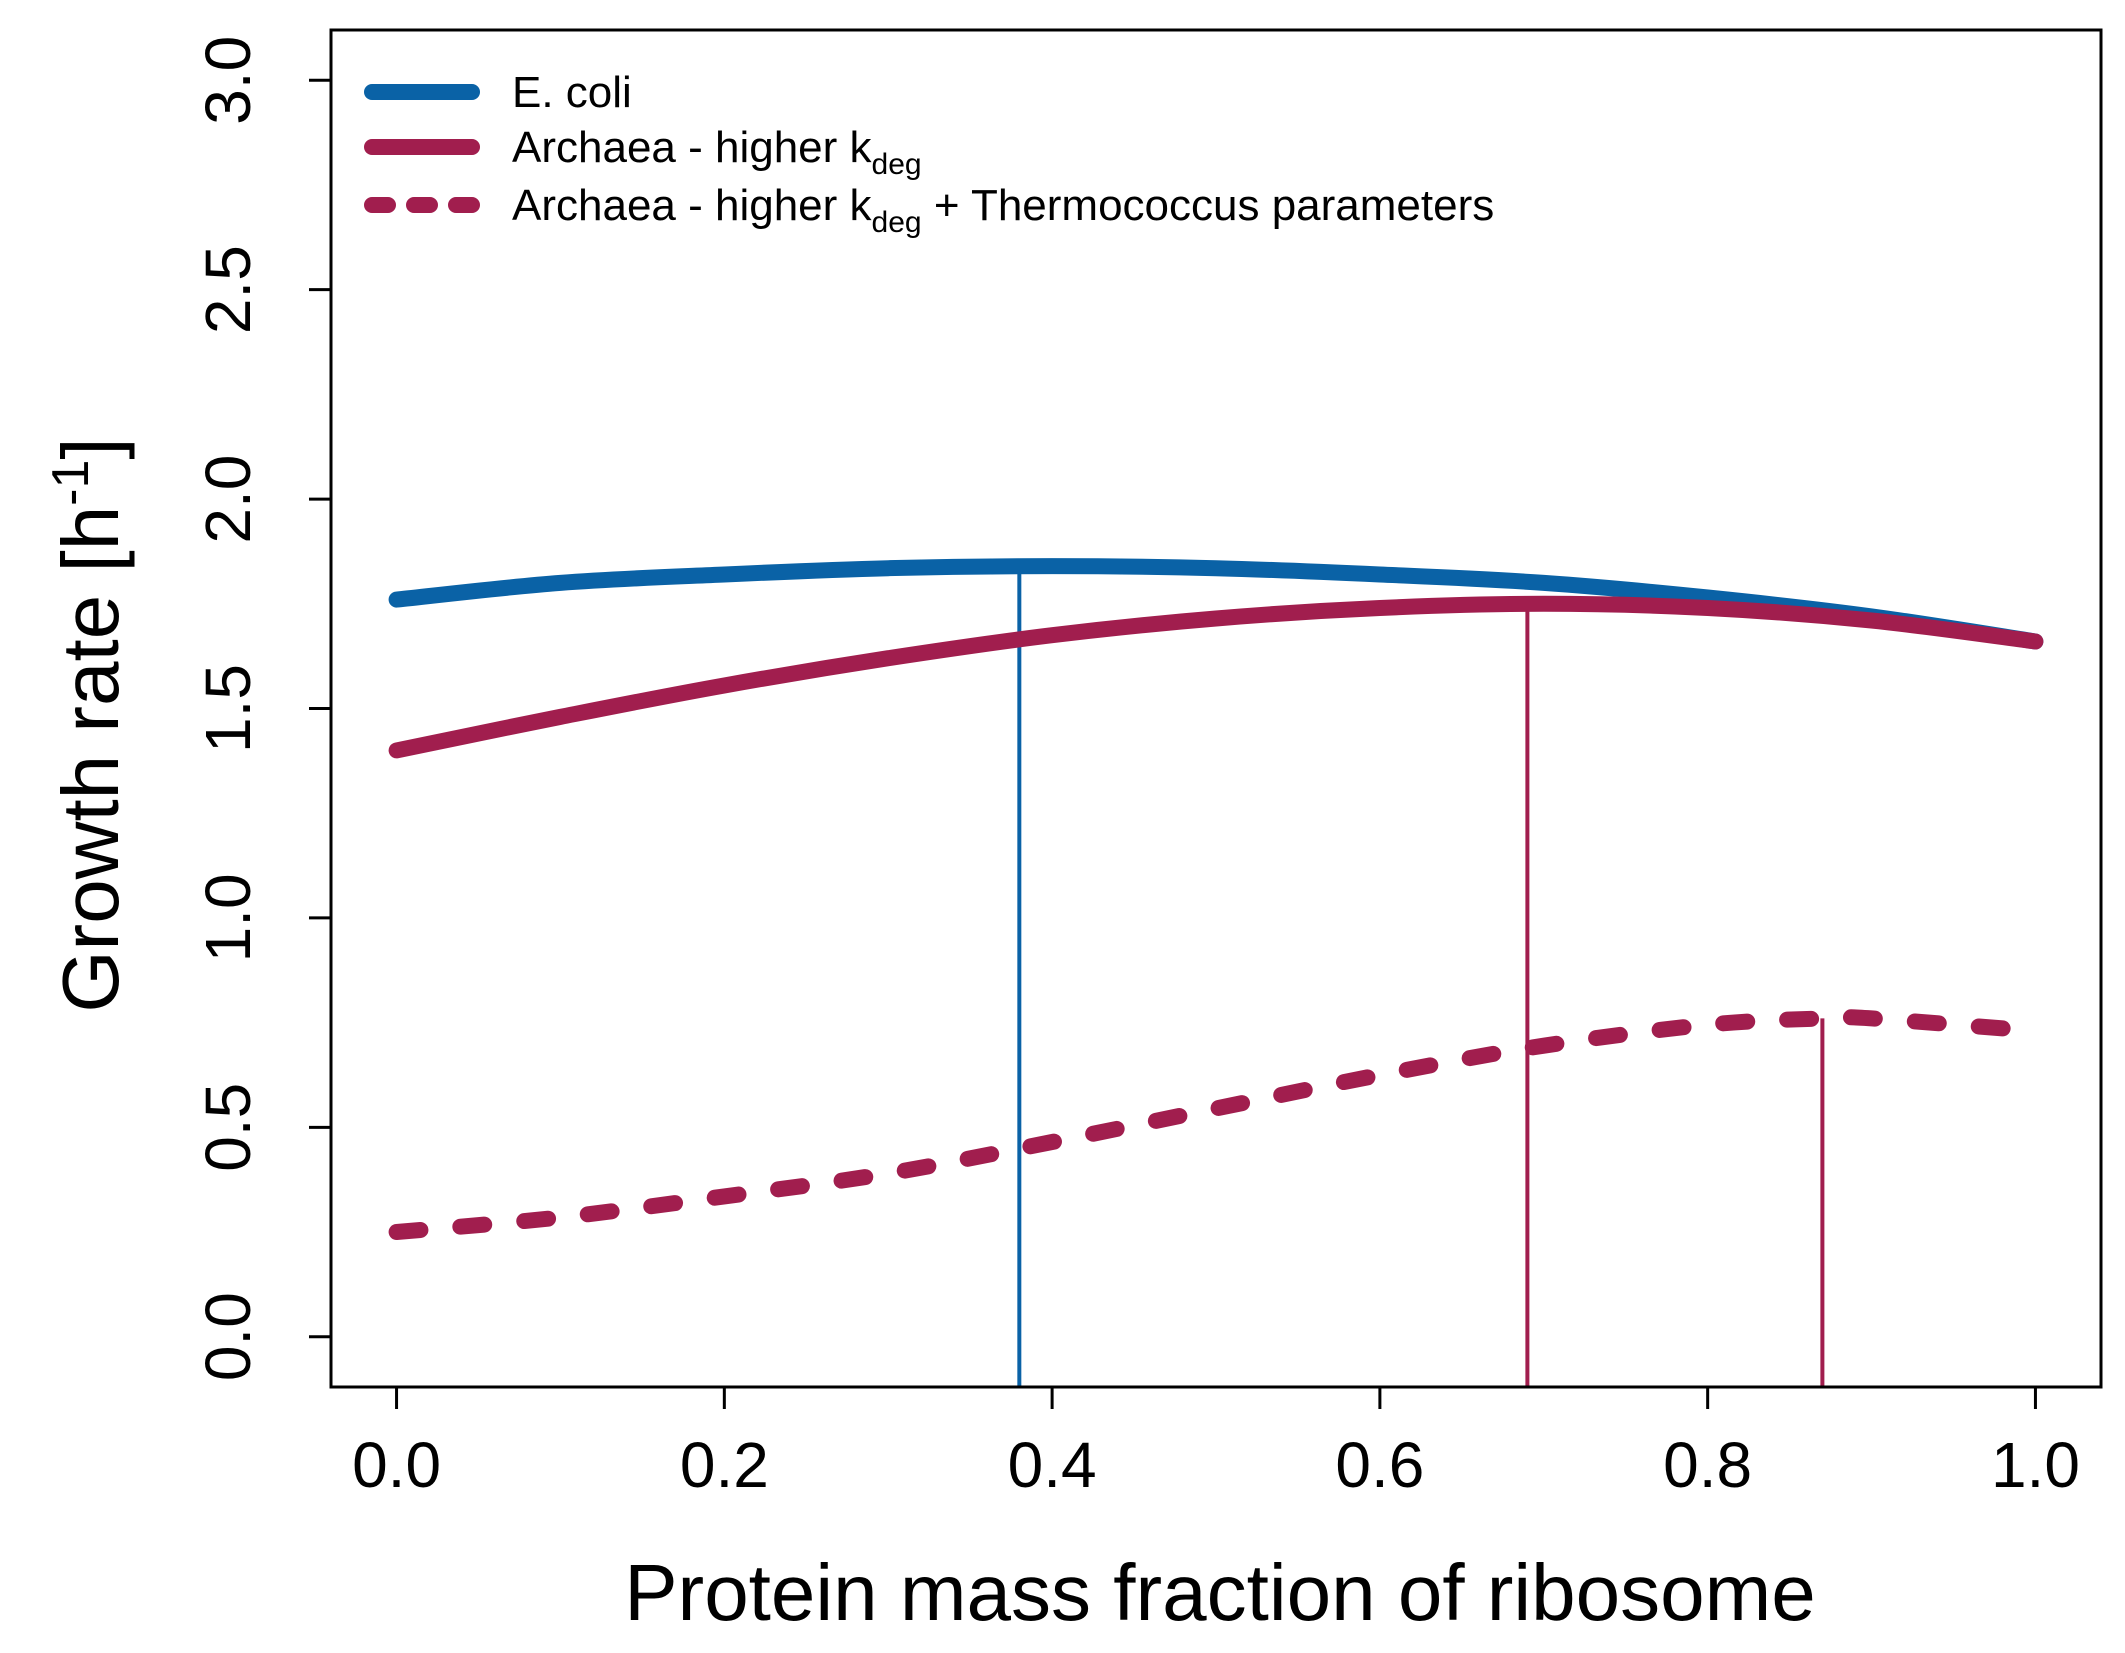 The height and width of the screenshot is (1653, 2125). I want to click on x-tick-label: 0.4, so click(1052, 1465).